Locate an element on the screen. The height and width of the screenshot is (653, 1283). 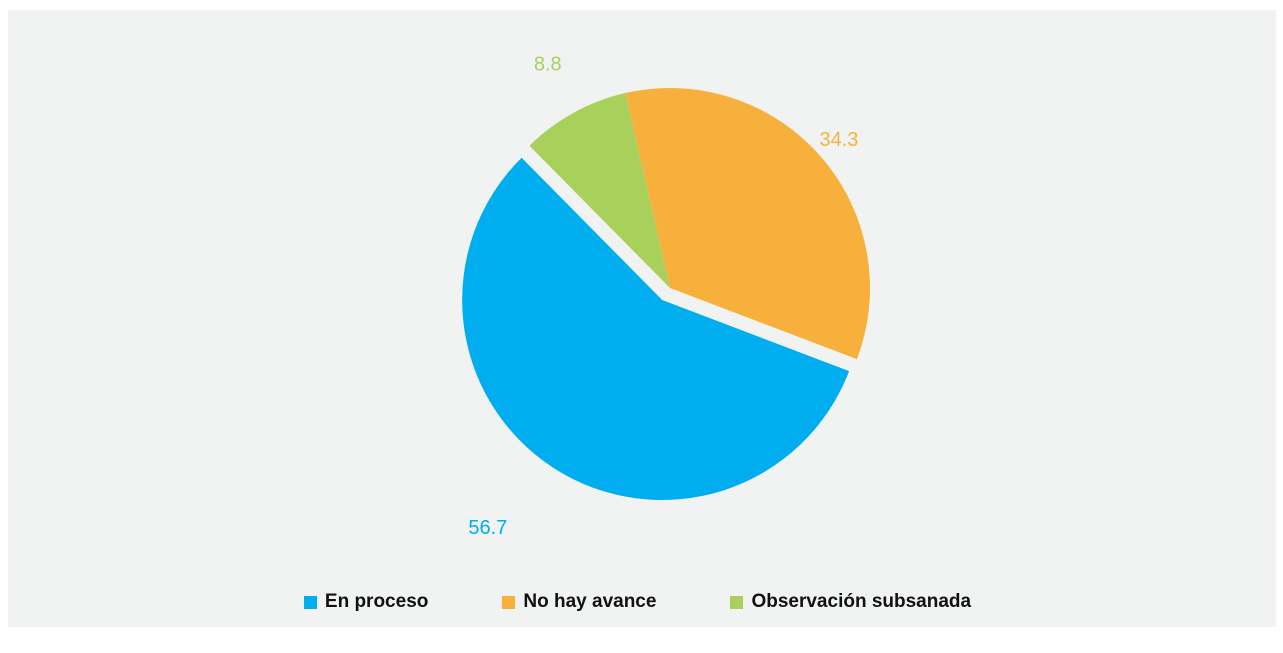
legend-label-en-proceso: En proceso is located at coordinates (376, 601).